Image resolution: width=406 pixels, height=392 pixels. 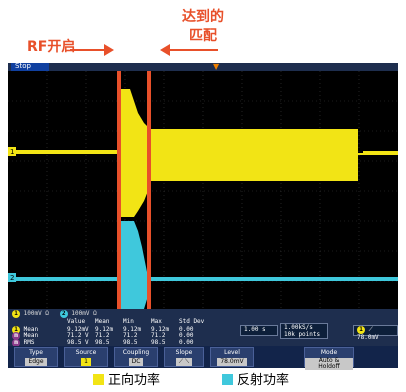 I want to click on match-label-line2: 匹配, so click(x=203, y=36).